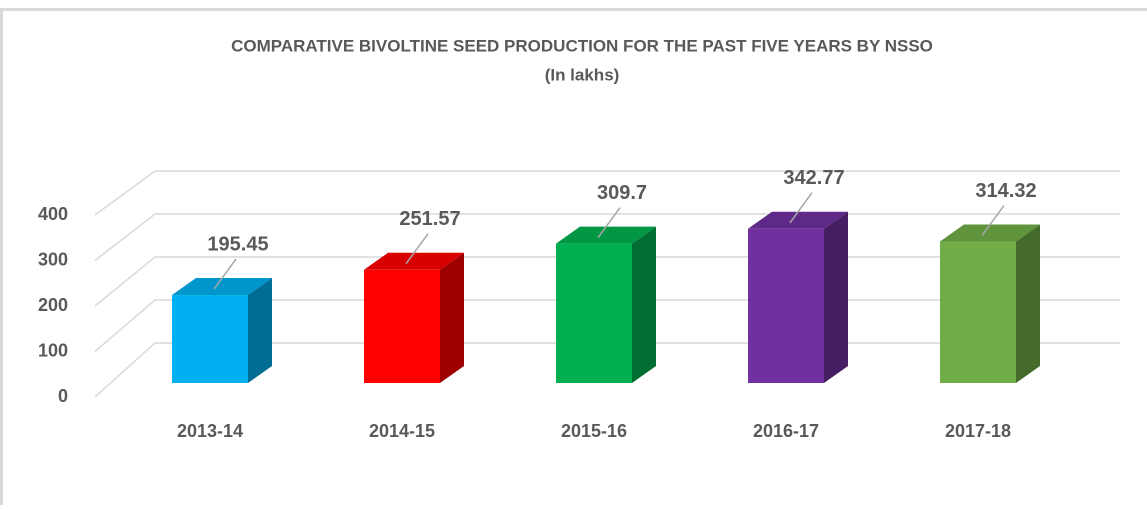 This screenshot has width=1147, height=510. I want to click on x-tick-label: 2015-16, so click(594, 431).